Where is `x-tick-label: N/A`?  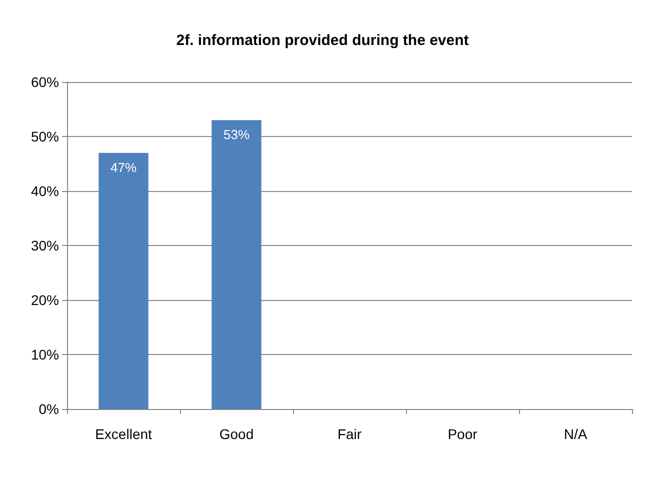 x-tick-label: N/A is located at coordinates (576, 434).